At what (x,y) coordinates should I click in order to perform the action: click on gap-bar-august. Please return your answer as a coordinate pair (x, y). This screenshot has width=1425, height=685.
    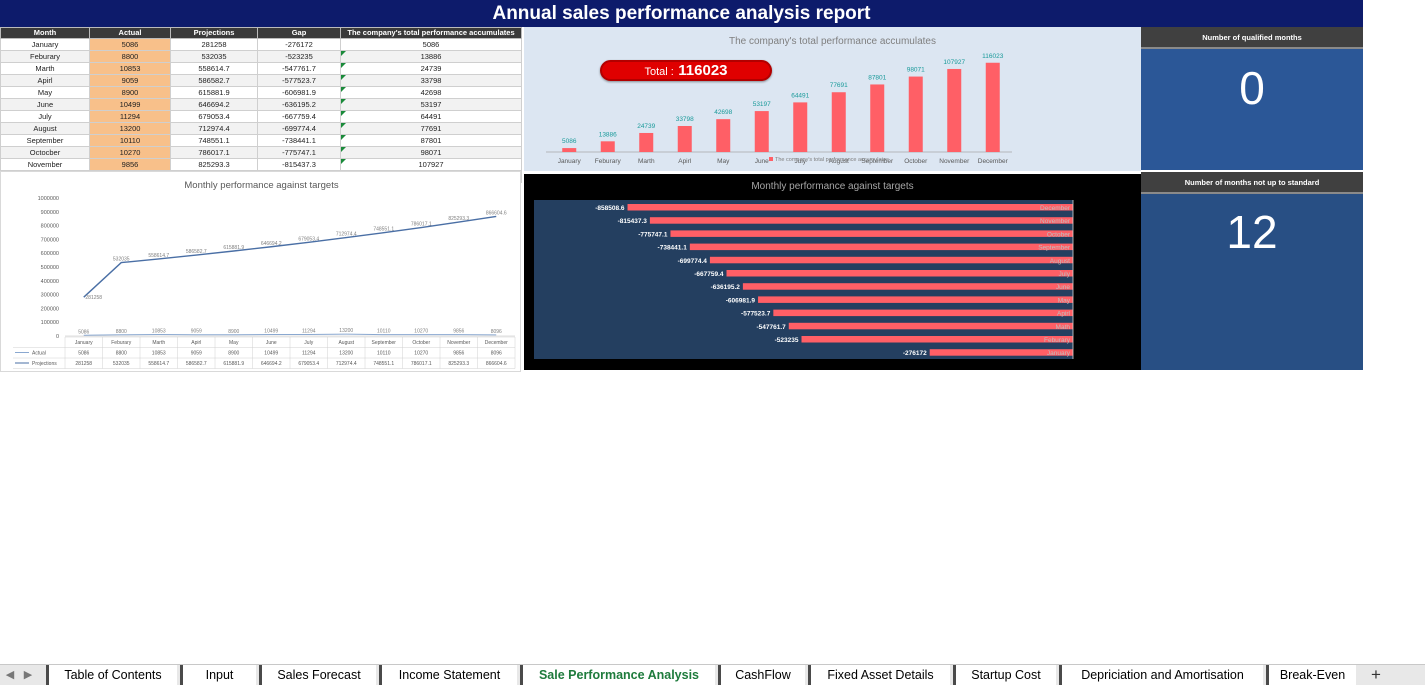
    Looking at the image, I should click on (891, 260).